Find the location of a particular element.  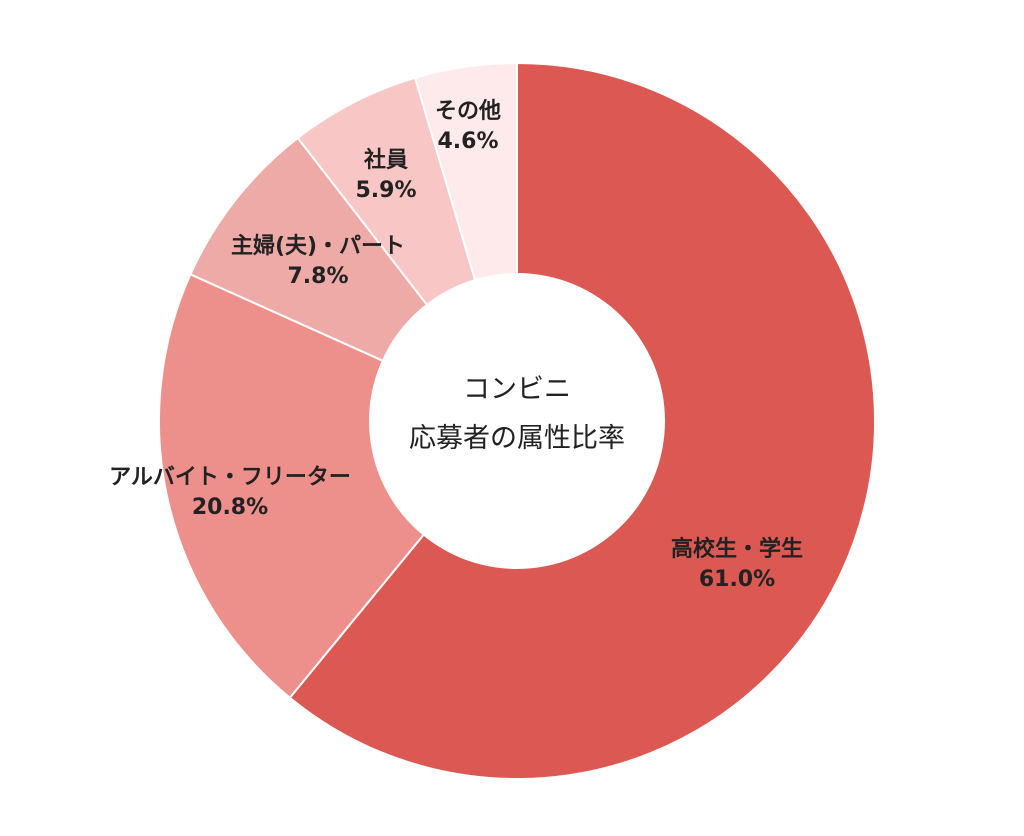

slice-value-label-2: 20.8% is located at coordinates (230, 507).